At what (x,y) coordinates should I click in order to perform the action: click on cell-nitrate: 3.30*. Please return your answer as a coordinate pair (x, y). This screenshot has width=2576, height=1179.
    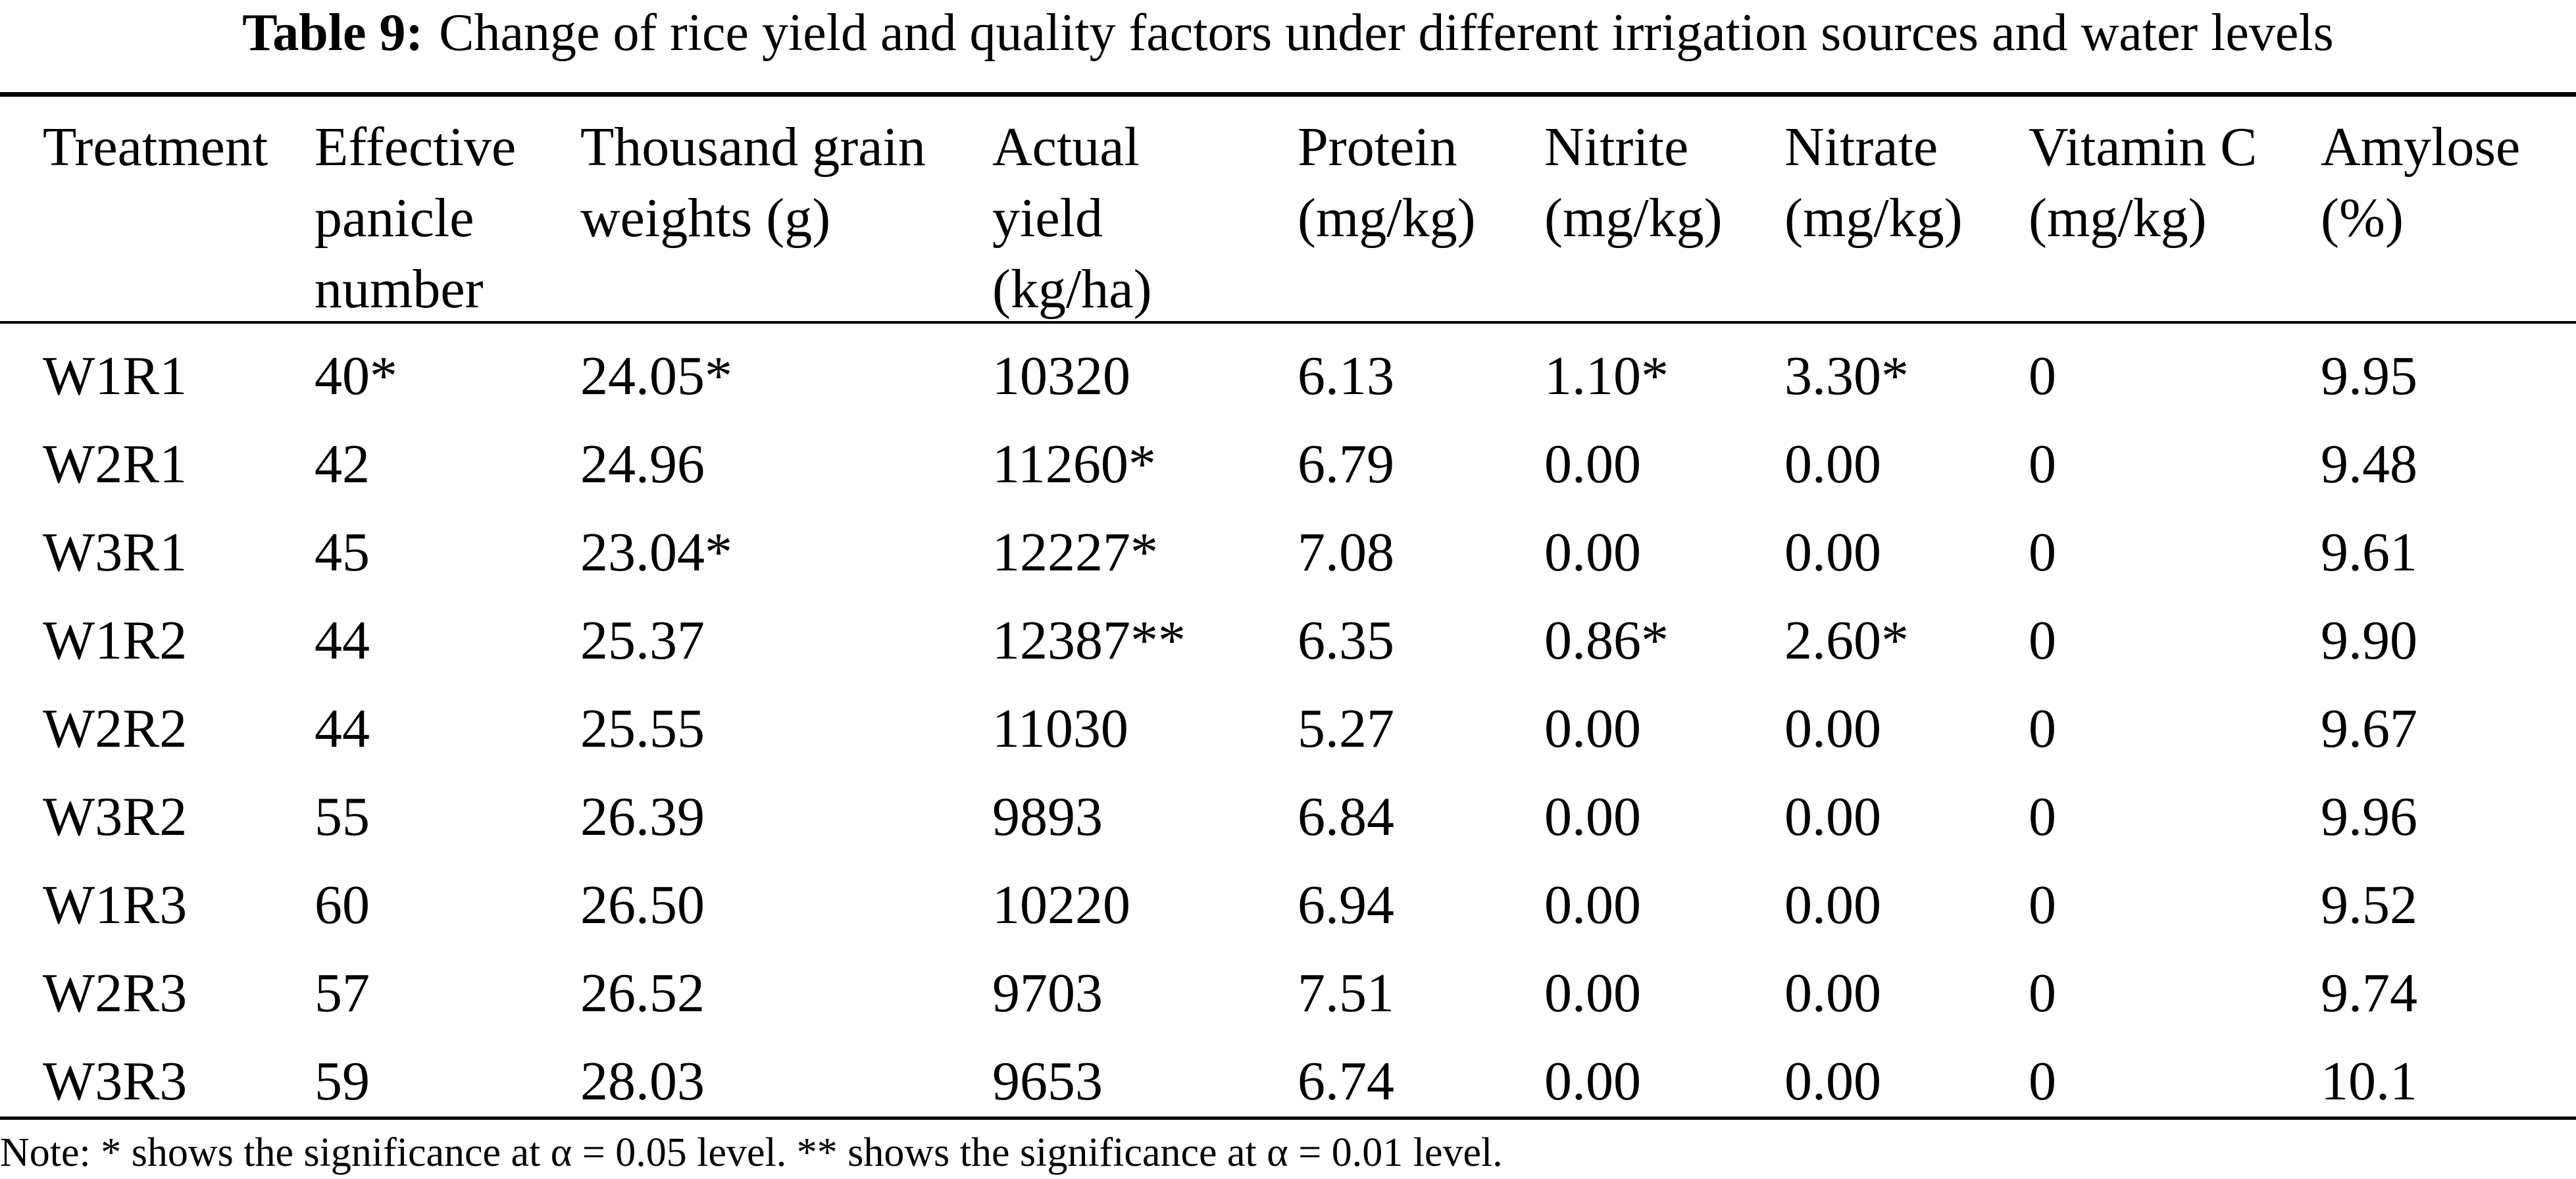
    Looking at the image, I should click on (1847, 376).